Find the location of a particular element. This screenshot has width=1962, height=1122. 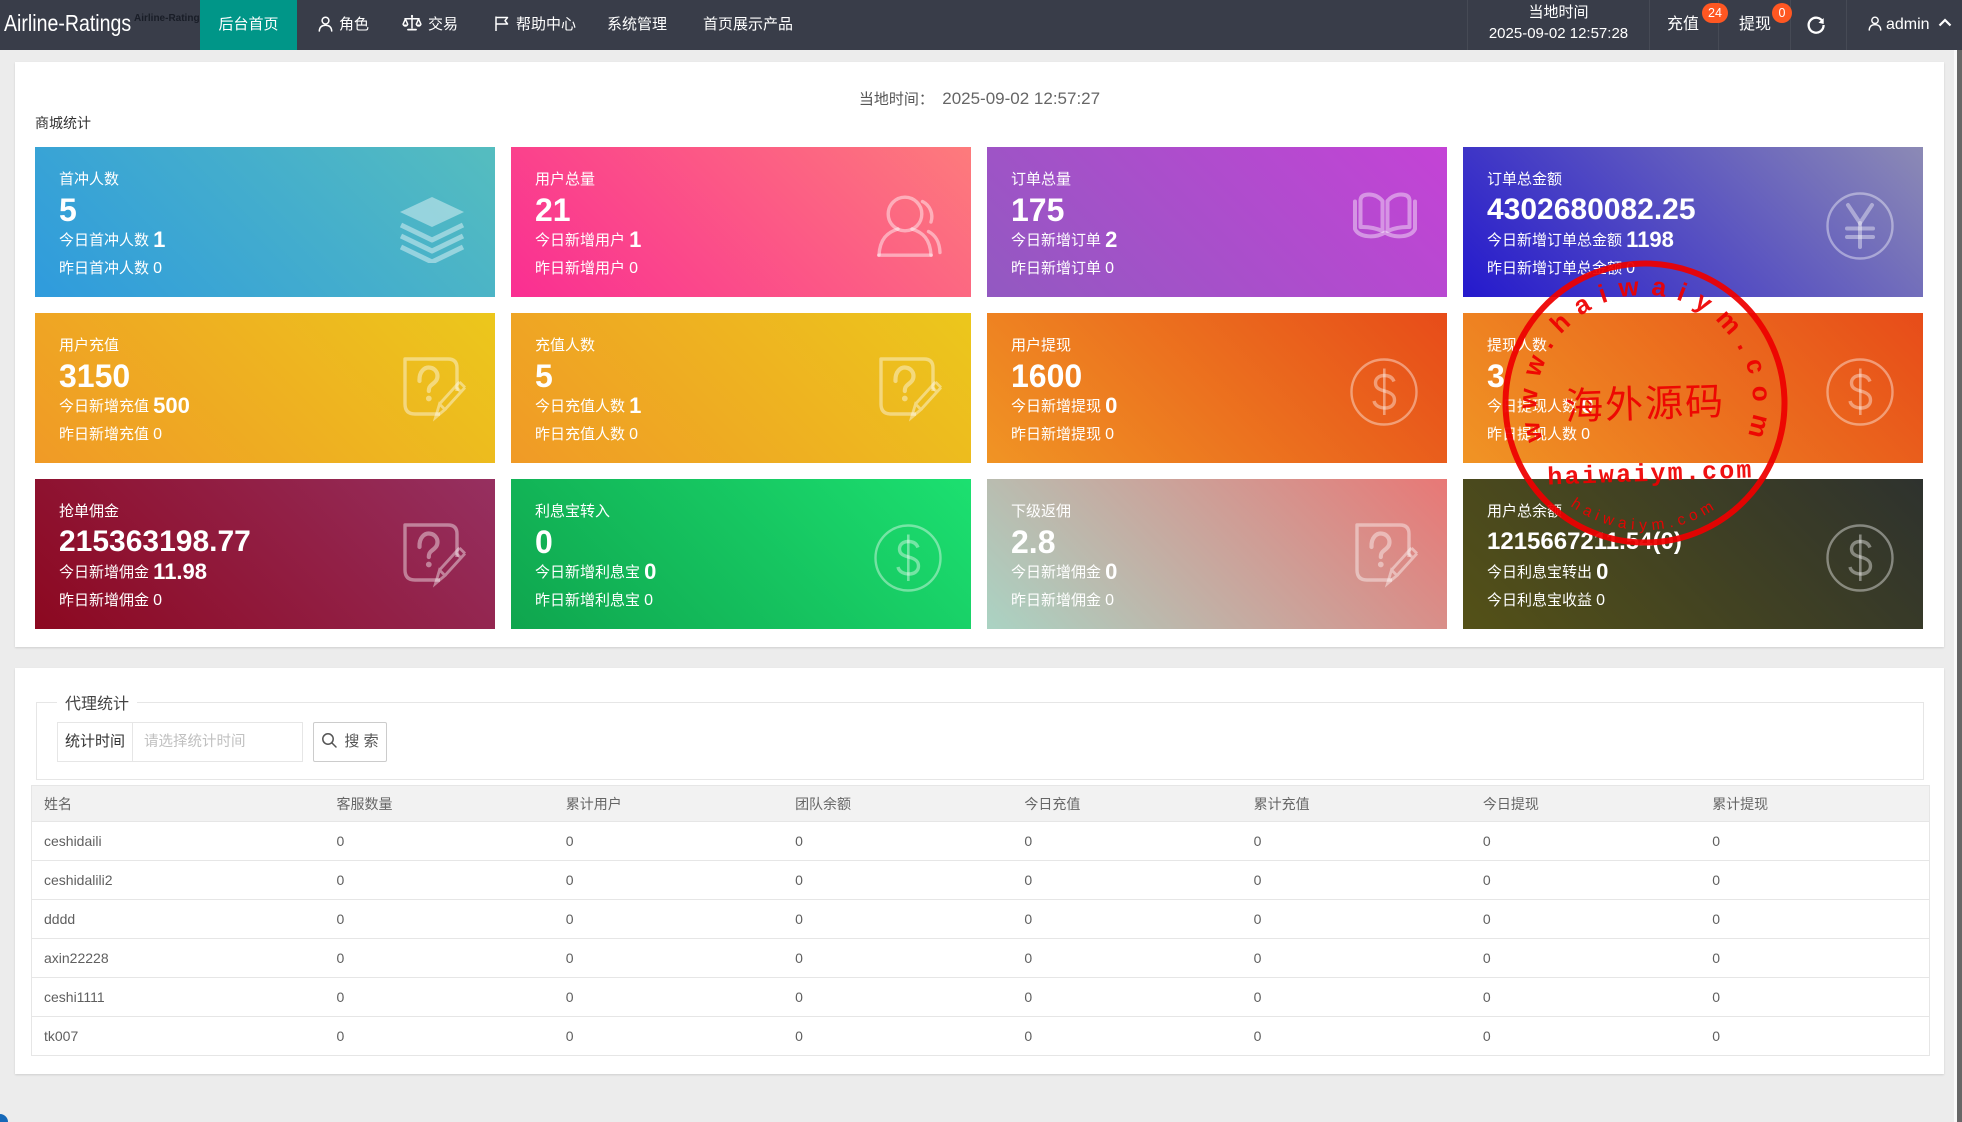

svg-text: haiwaiym.com is located at coordinates (1650, 474).